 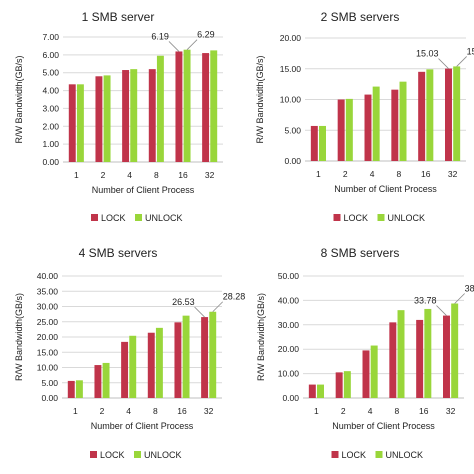 What do you see at coordinates (50, 144) in the screenshot?
I see `y-tick-label: 1.00` at bounding box center [50, 144].